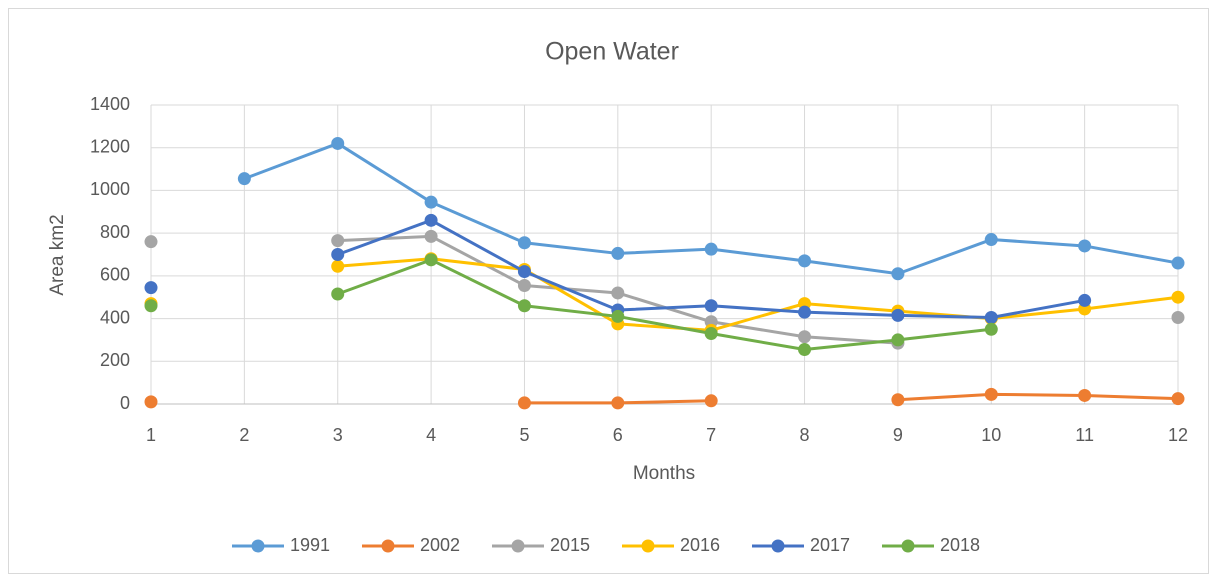 The image size is (1217, 580). What do you see at coordinates (711, 435) in the screenshot?
I see `x-tick-label: 7` at bounding box center [711, 435].